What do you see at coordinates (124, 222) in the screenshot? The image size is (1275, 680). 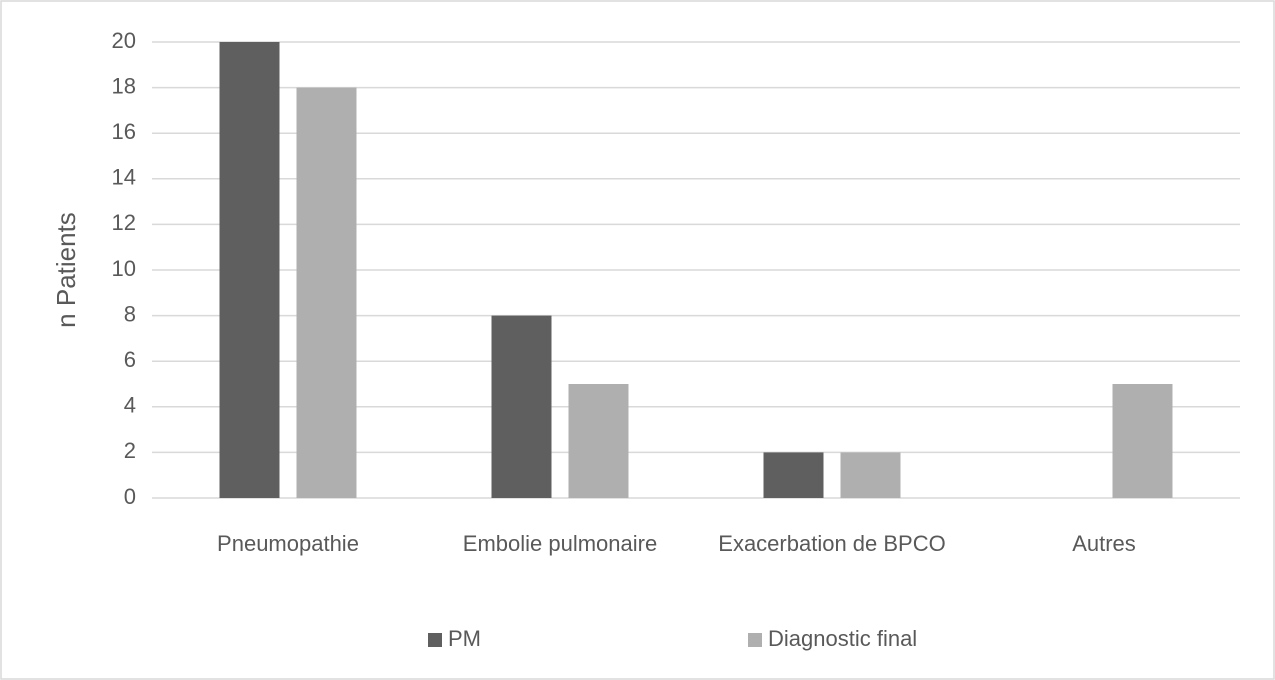 I see `y-tick-label: 12` at bounding box center [124, 222].